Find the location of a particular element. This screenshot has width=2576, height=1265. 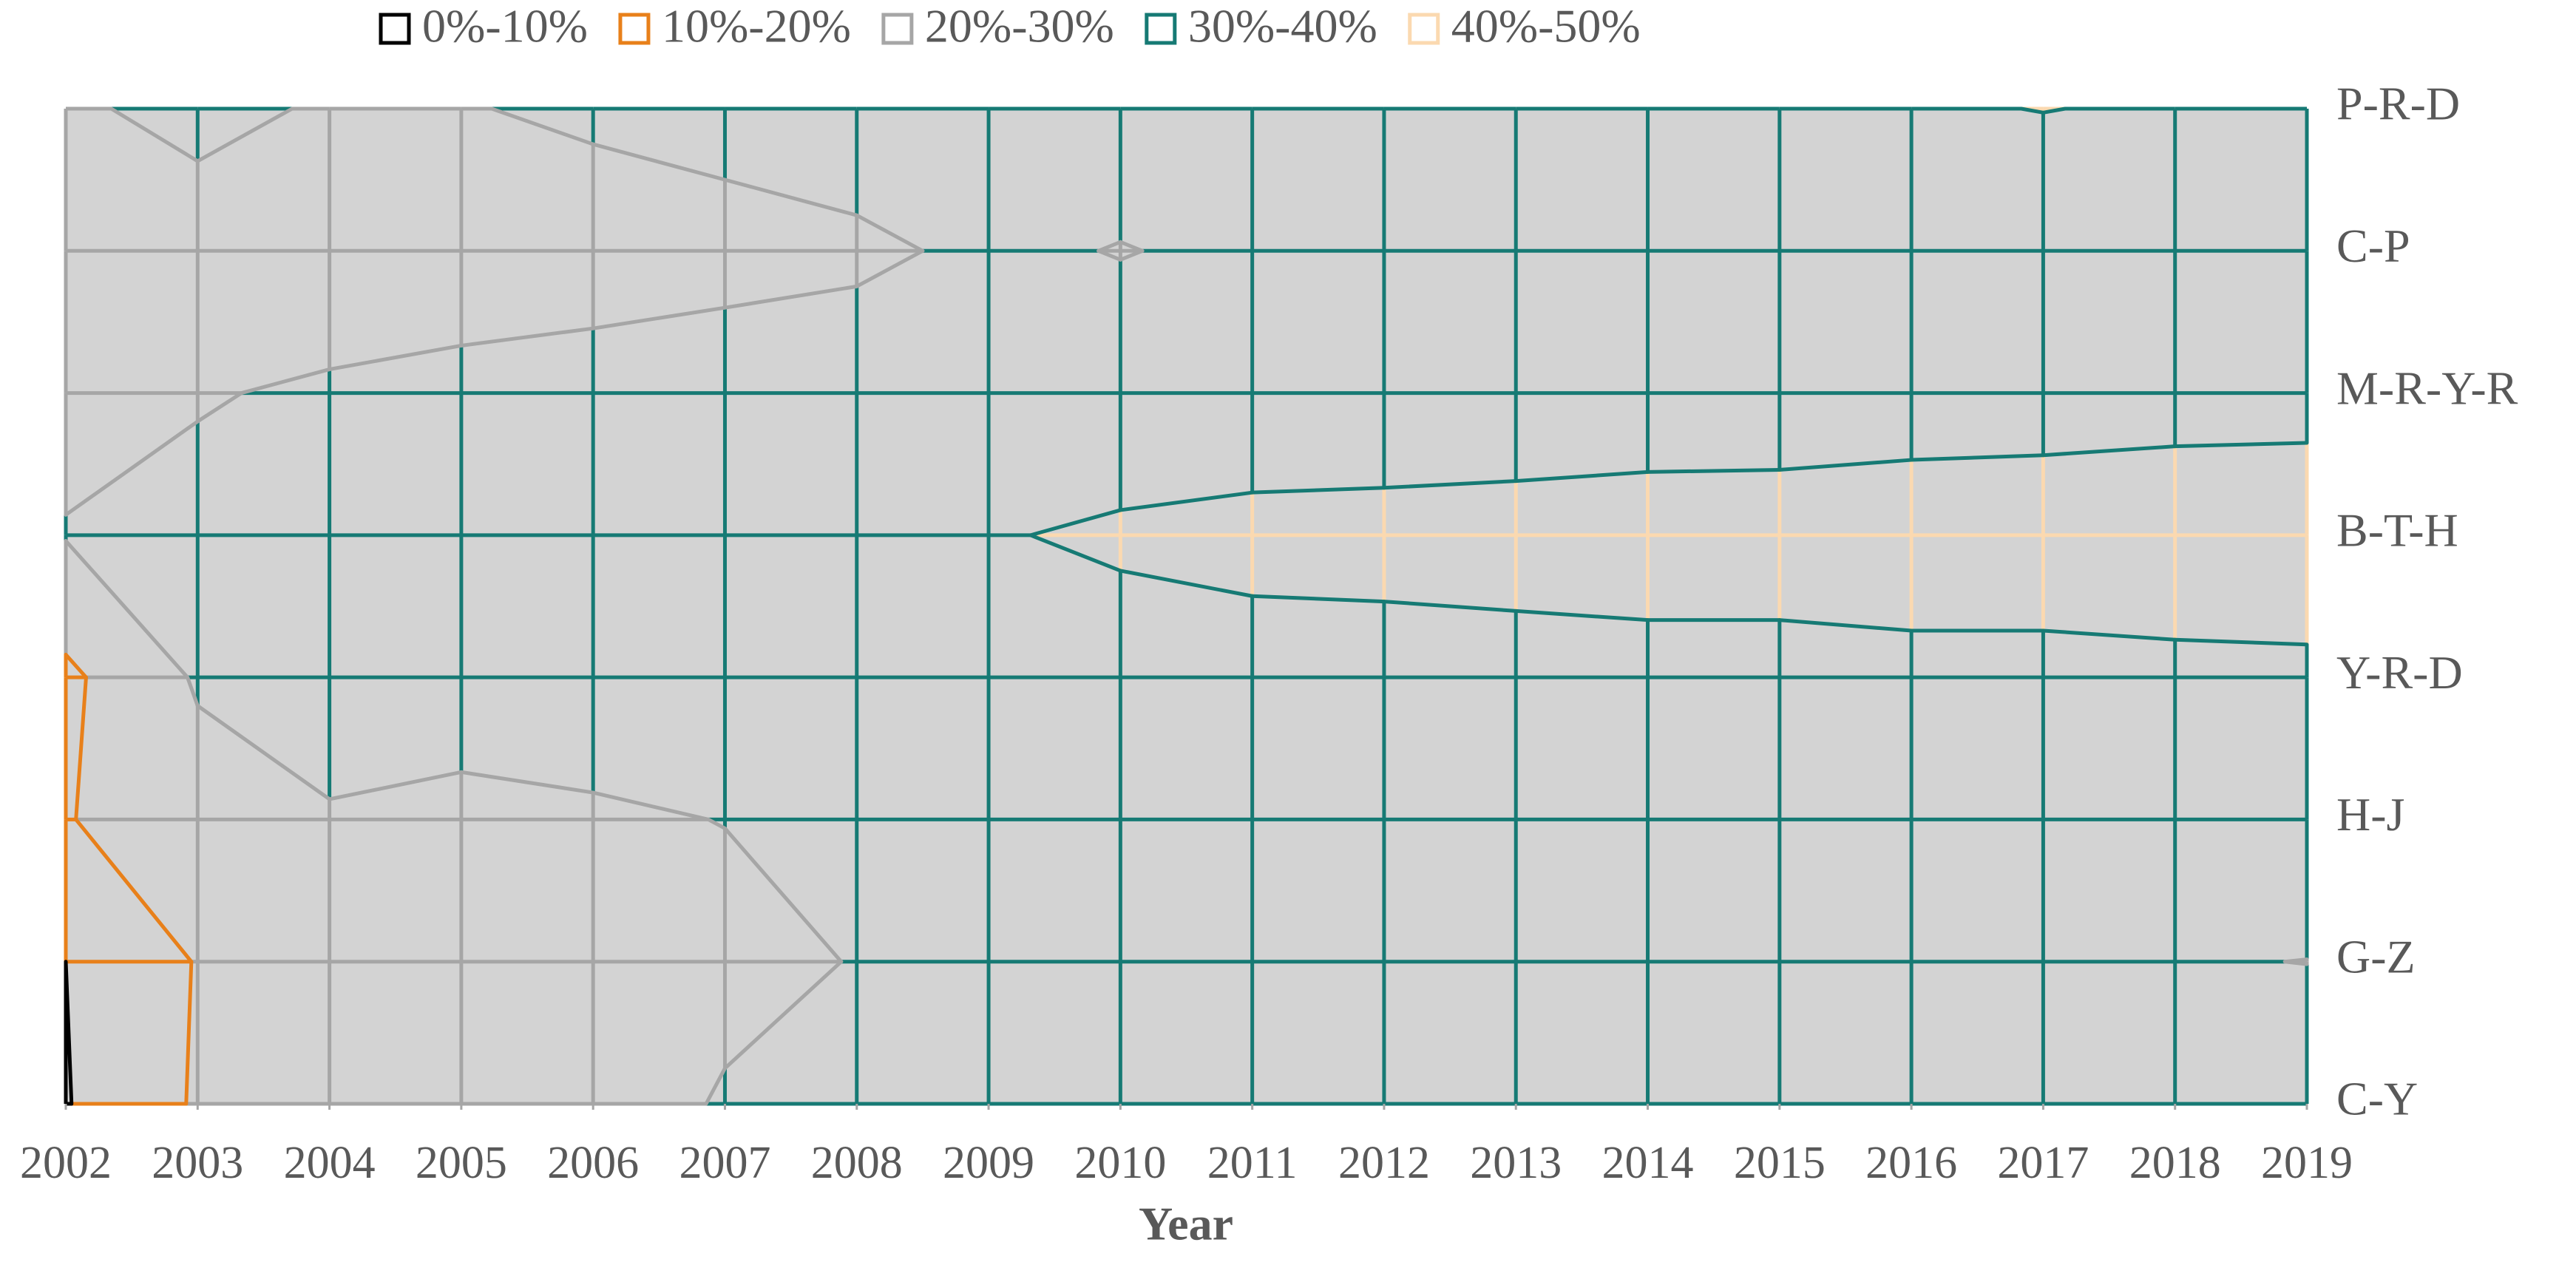

legend-label: 0%-10% is located at coordinates (505, 26).